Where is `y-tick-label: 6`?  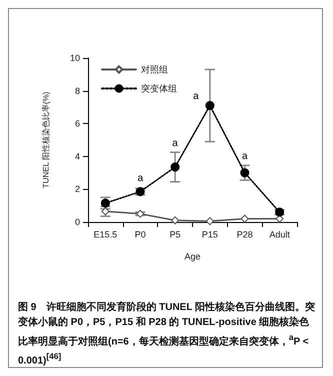
y-tick-label: 6 is located at coordinates (77, 123).